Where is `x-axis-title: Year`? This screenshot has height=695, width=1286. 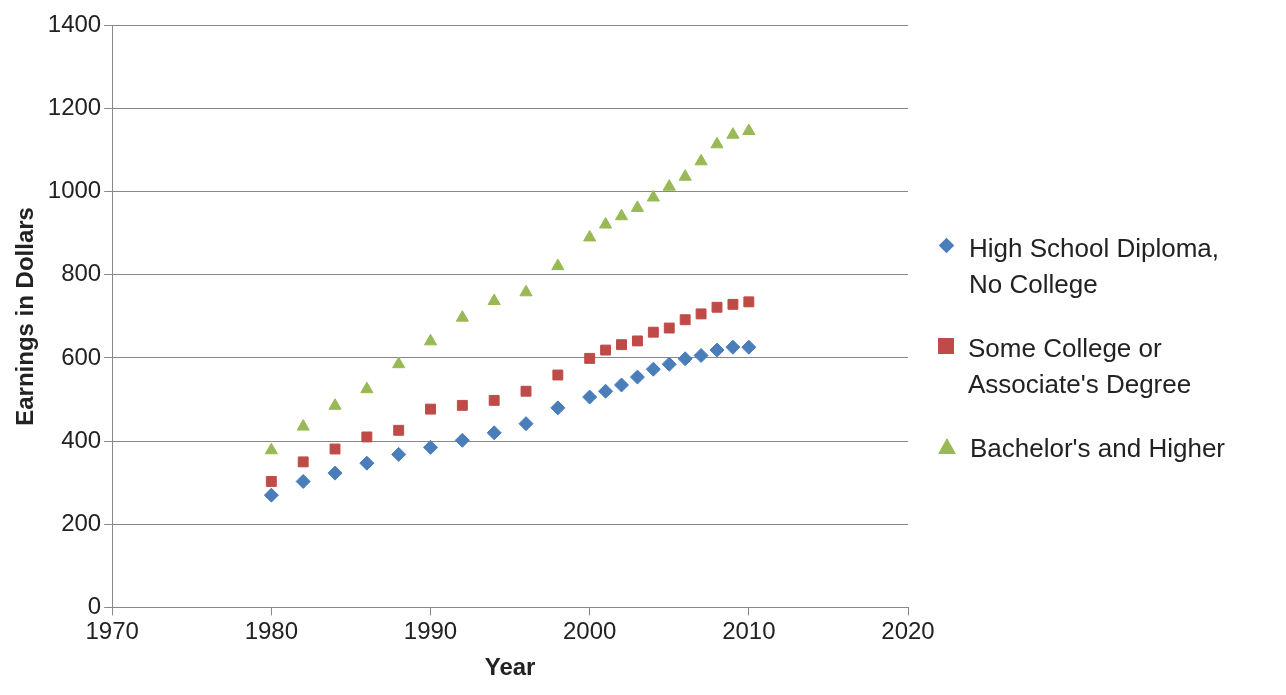
x-axis-title: Year is located at coordinates (510, 667).